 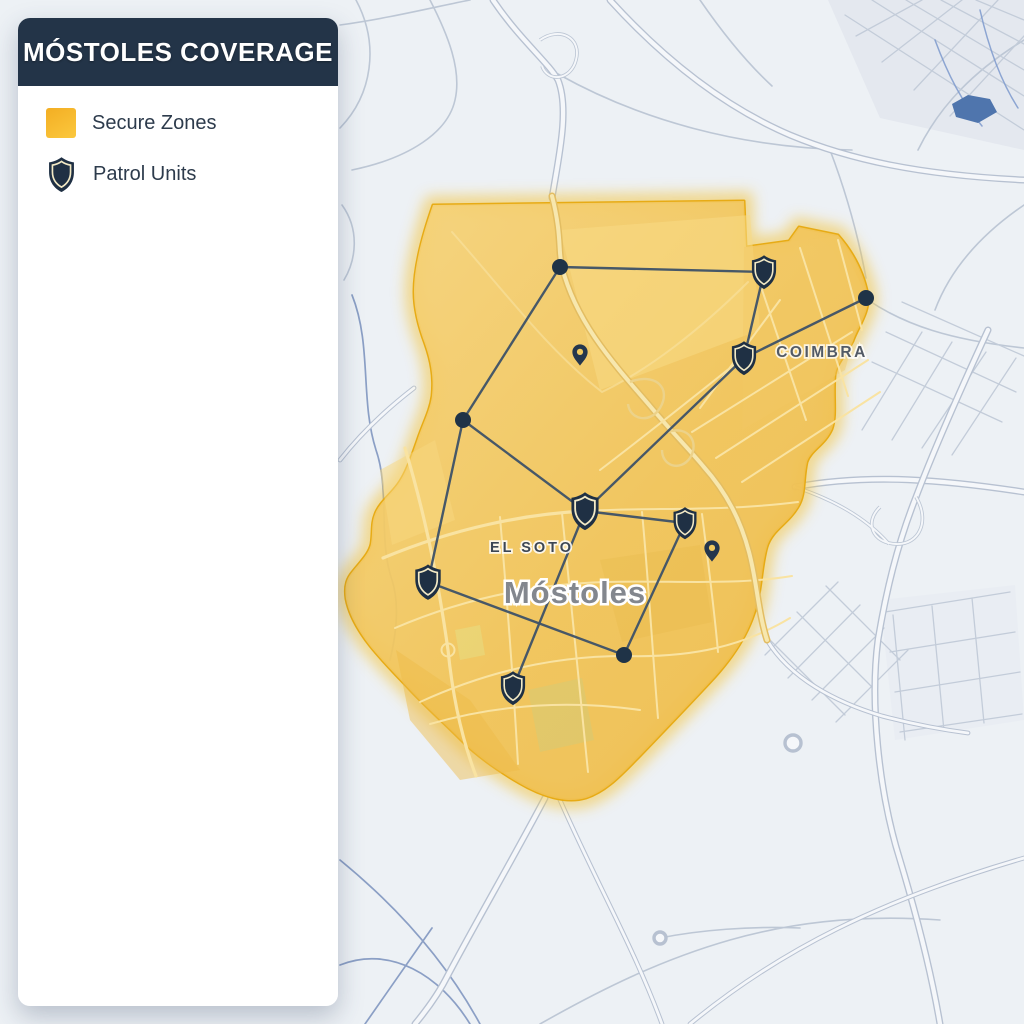 I want to click on legend-item-patrol-units: Patrol Units, so click(x=192, y=174).